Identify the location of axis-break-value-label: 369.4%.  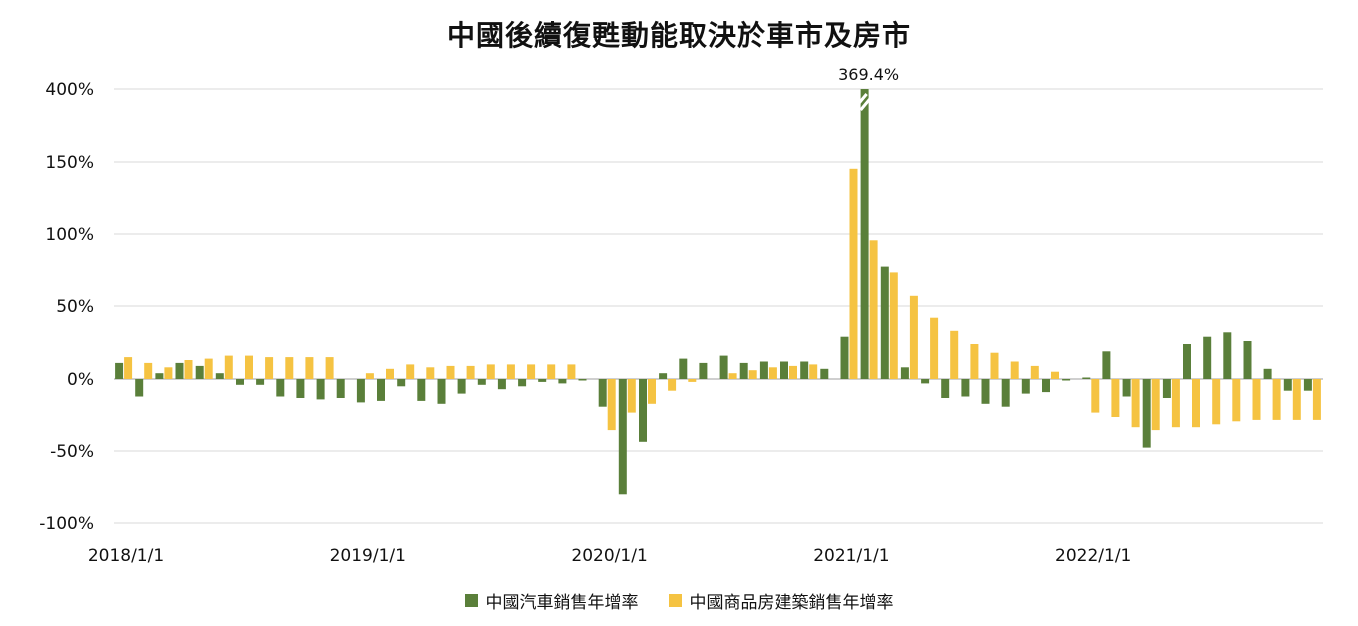
(868, 74).